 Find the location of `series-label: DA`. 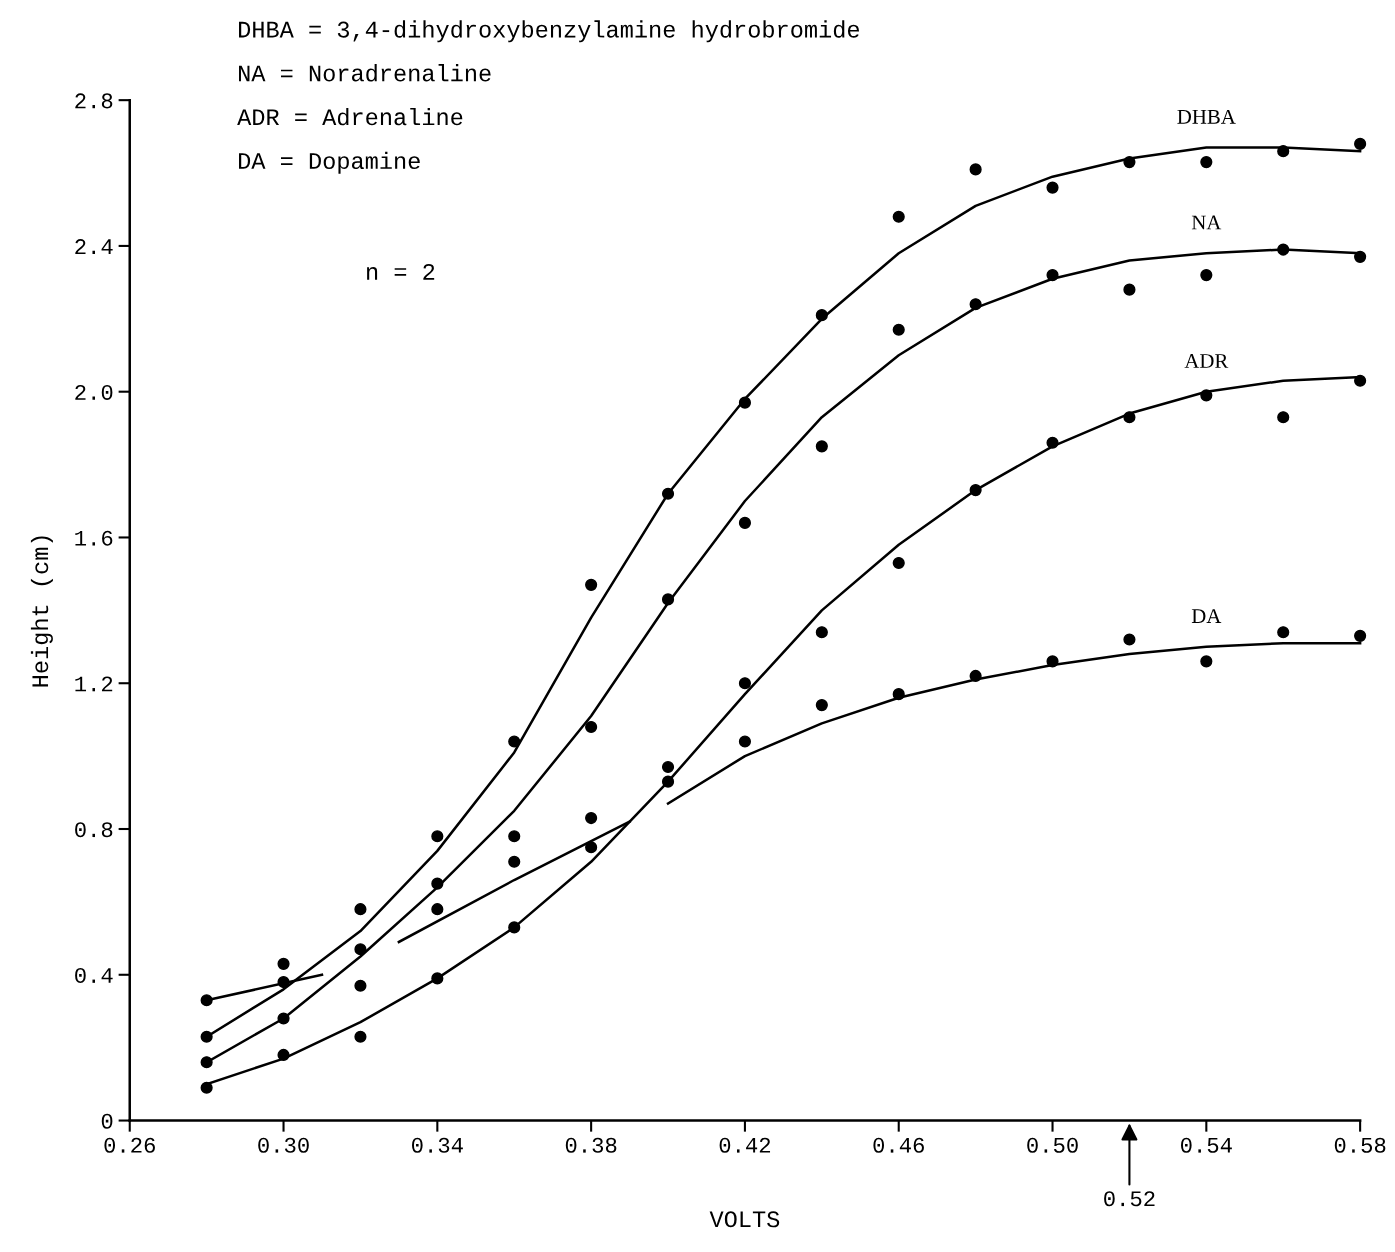

series-label: DA is located at coordinates (1206, 616).